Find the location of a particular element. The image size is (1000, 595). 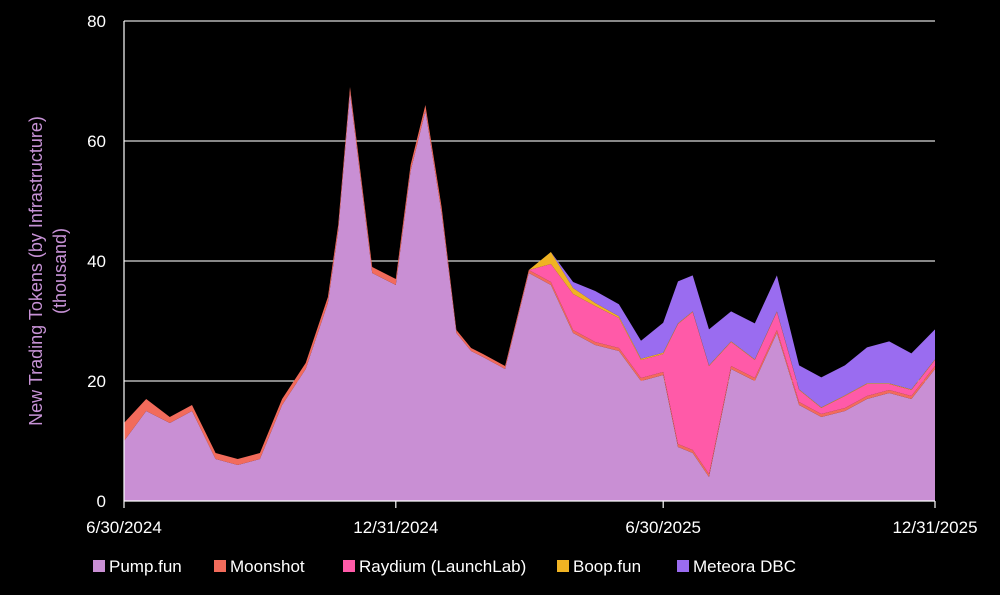

legend-label-raydium-launchlab: Raydium (LaunchLab) is located at coordinates (442, 566).